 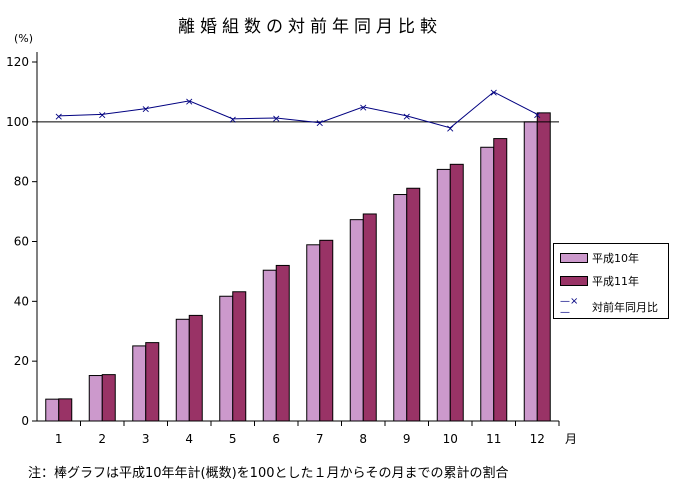 What do you see at coordinates (443, 295) in the screenshot?
I see `bar-平成10年-10` at bounding box center [443, 295].